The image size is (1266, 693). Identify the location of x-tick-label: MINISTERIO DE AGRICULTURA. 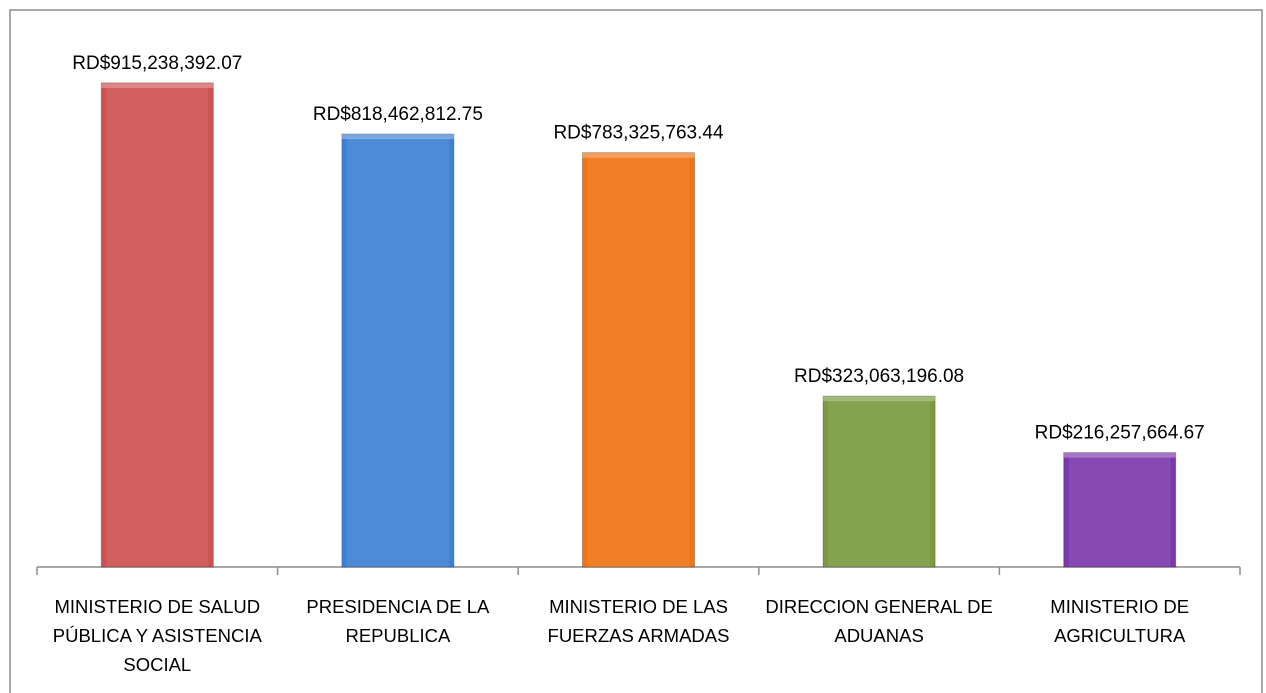
(1120, 621).